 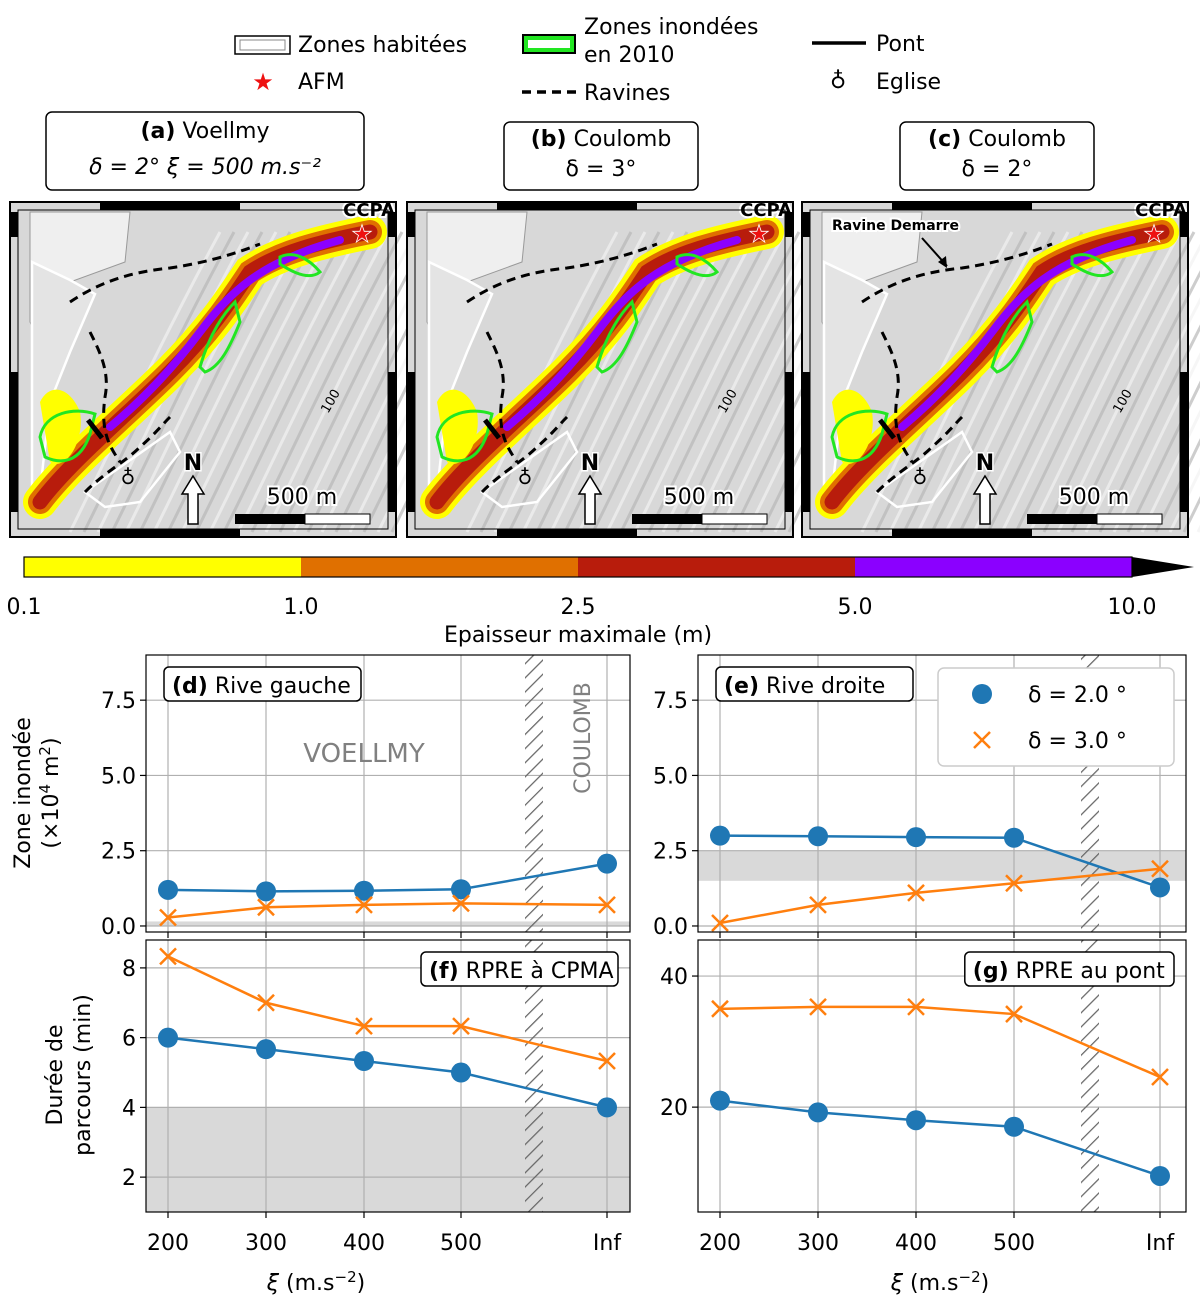 I want to click on region-coulomb: COULOMB, so click(x=583, y=738).